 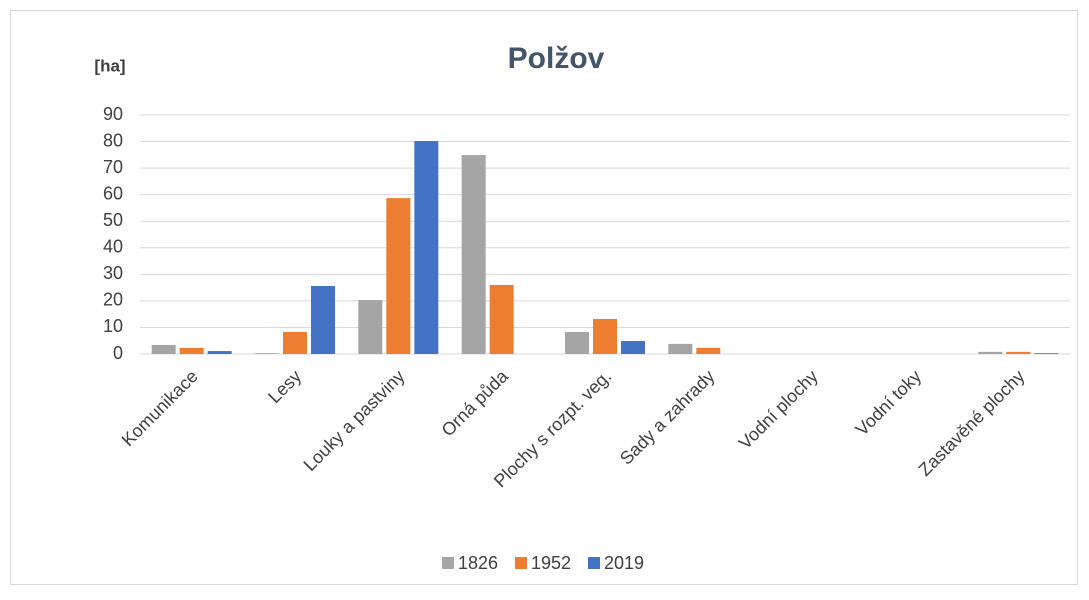 What do you see at coordinates (113, 140) in the screenshot?
I see `y-tick-label: 80` at bounding box center [113, 140].